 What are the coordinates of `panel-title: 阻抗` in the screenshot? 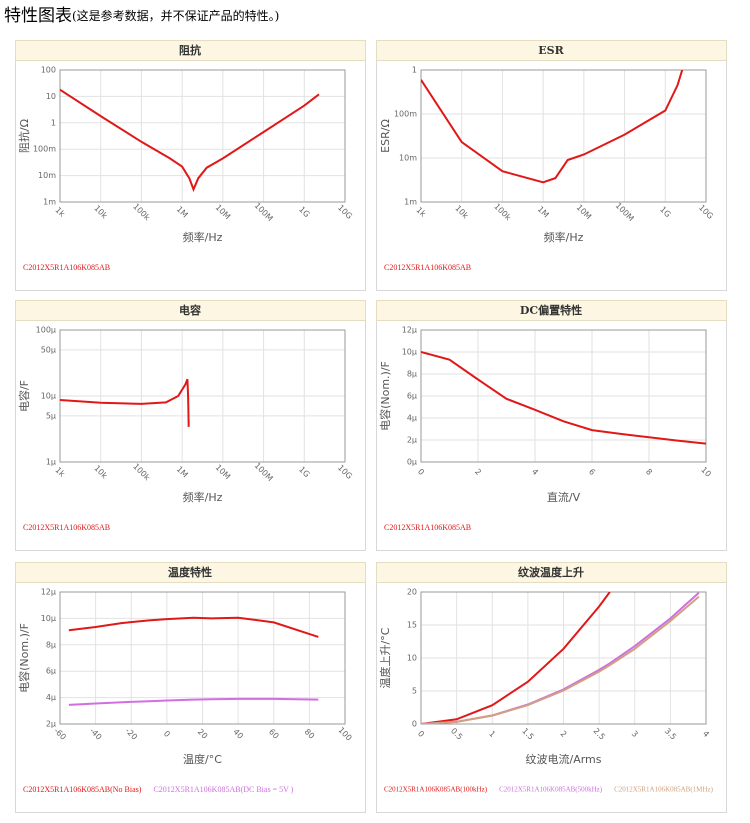 It's located at (190, 50).